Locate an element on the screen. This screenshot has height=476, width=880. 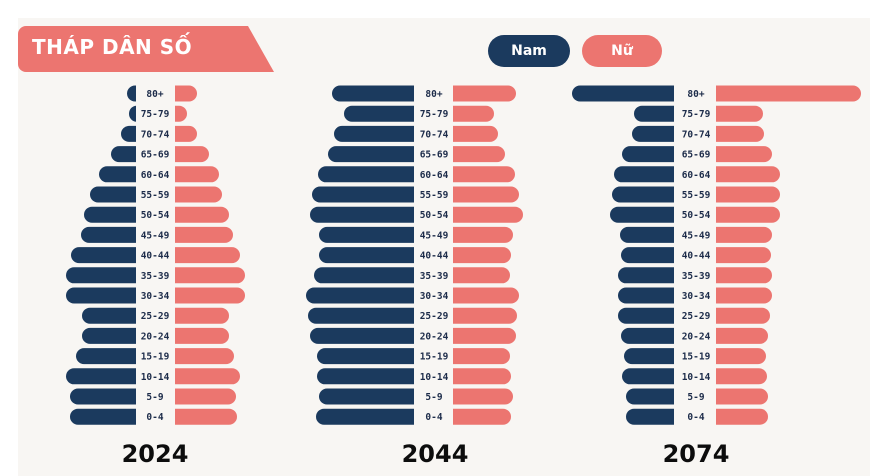
age-label: 60-64 is located at coordinates (696, 175).